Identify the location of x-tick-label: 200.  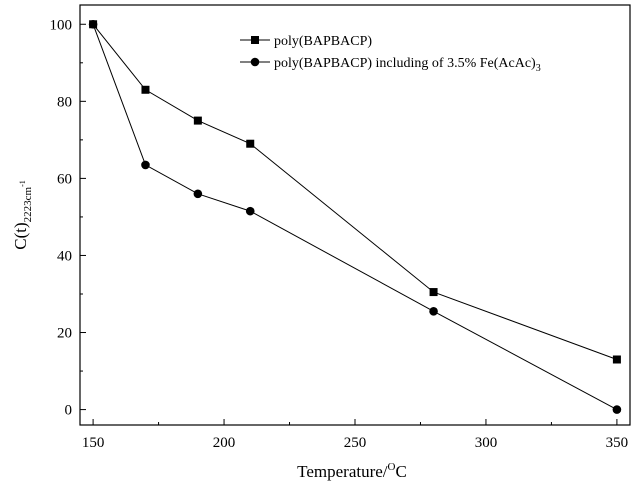
(224, 443).